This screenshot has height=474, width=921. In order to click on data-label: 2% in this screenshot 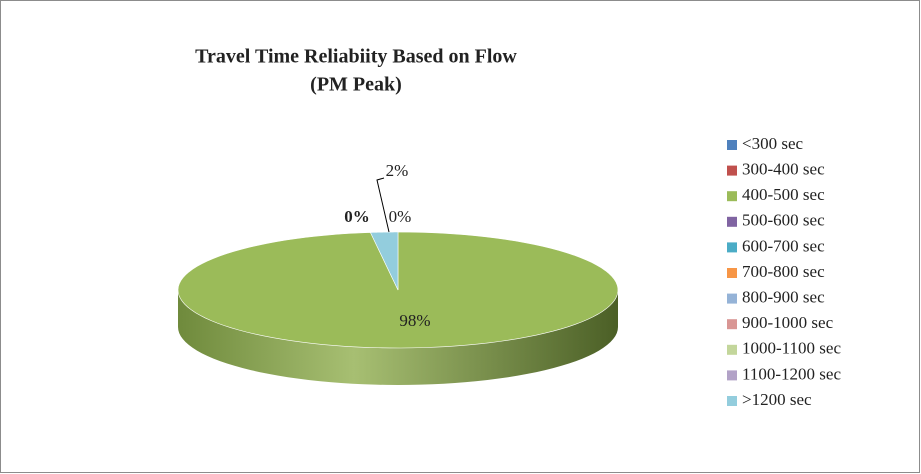, I will do `click(397, 170)`.